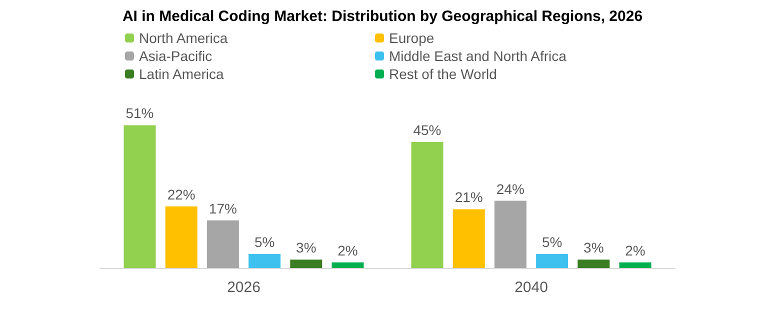 The width and height of the screenshot is (765, 325). I want to click on data-label: 21%, so click(468, 197).